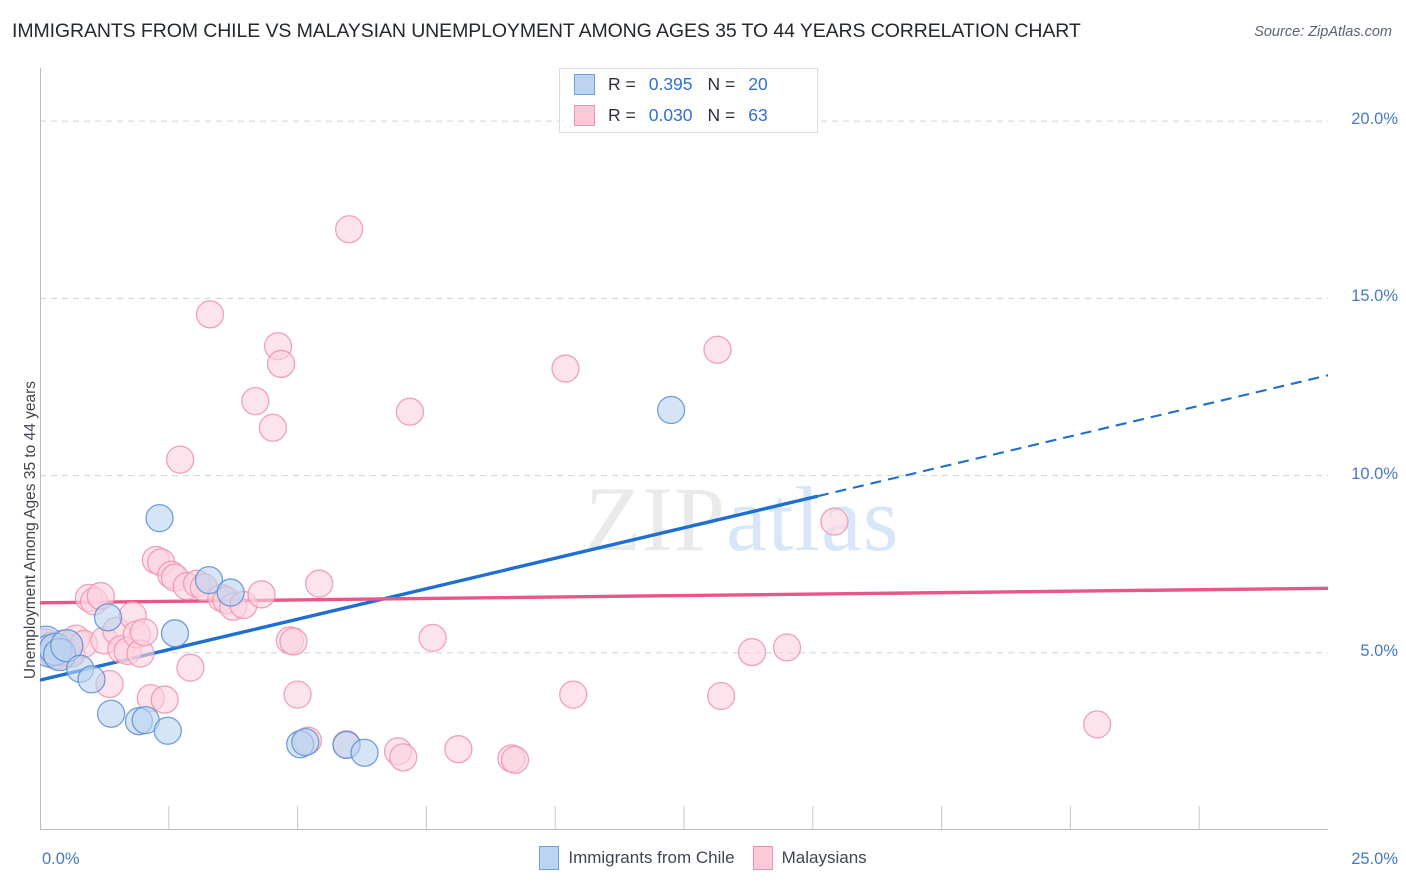 The height and width of the screenshot is (892, 1406). Describe the element at coordinates (584, 84) in the screenshot. I see `stats-swatch-blue` at that location.